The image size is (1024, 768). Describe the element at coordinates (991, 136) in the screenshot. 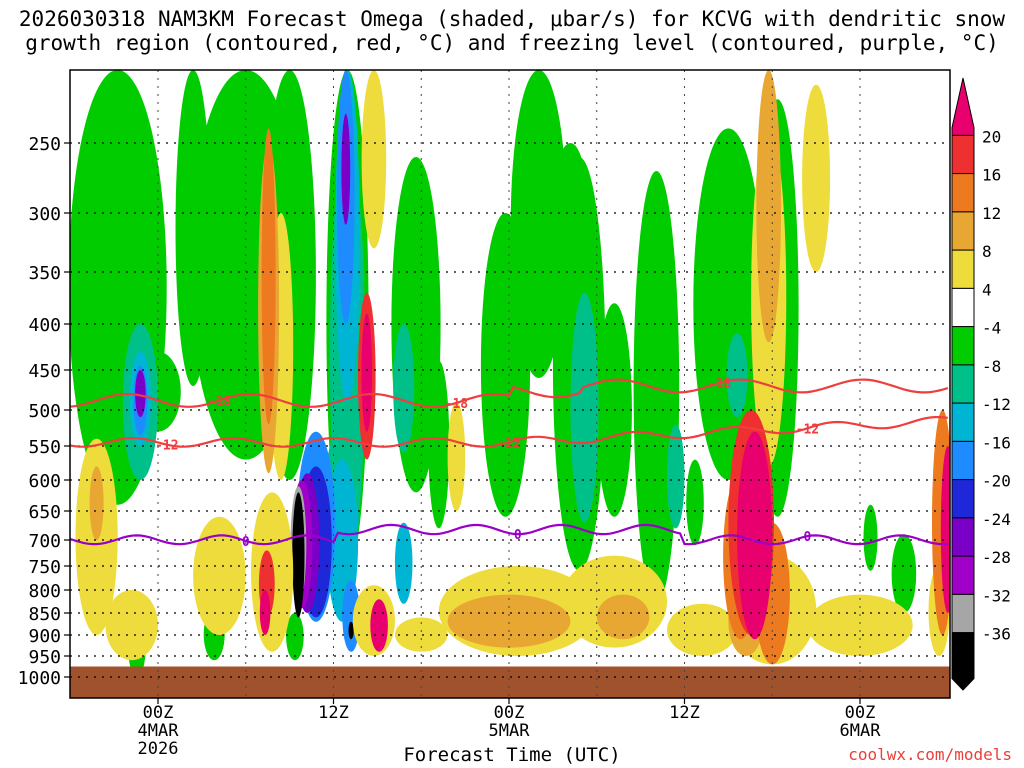

I see `colorbar-label-0: 20` at that location.